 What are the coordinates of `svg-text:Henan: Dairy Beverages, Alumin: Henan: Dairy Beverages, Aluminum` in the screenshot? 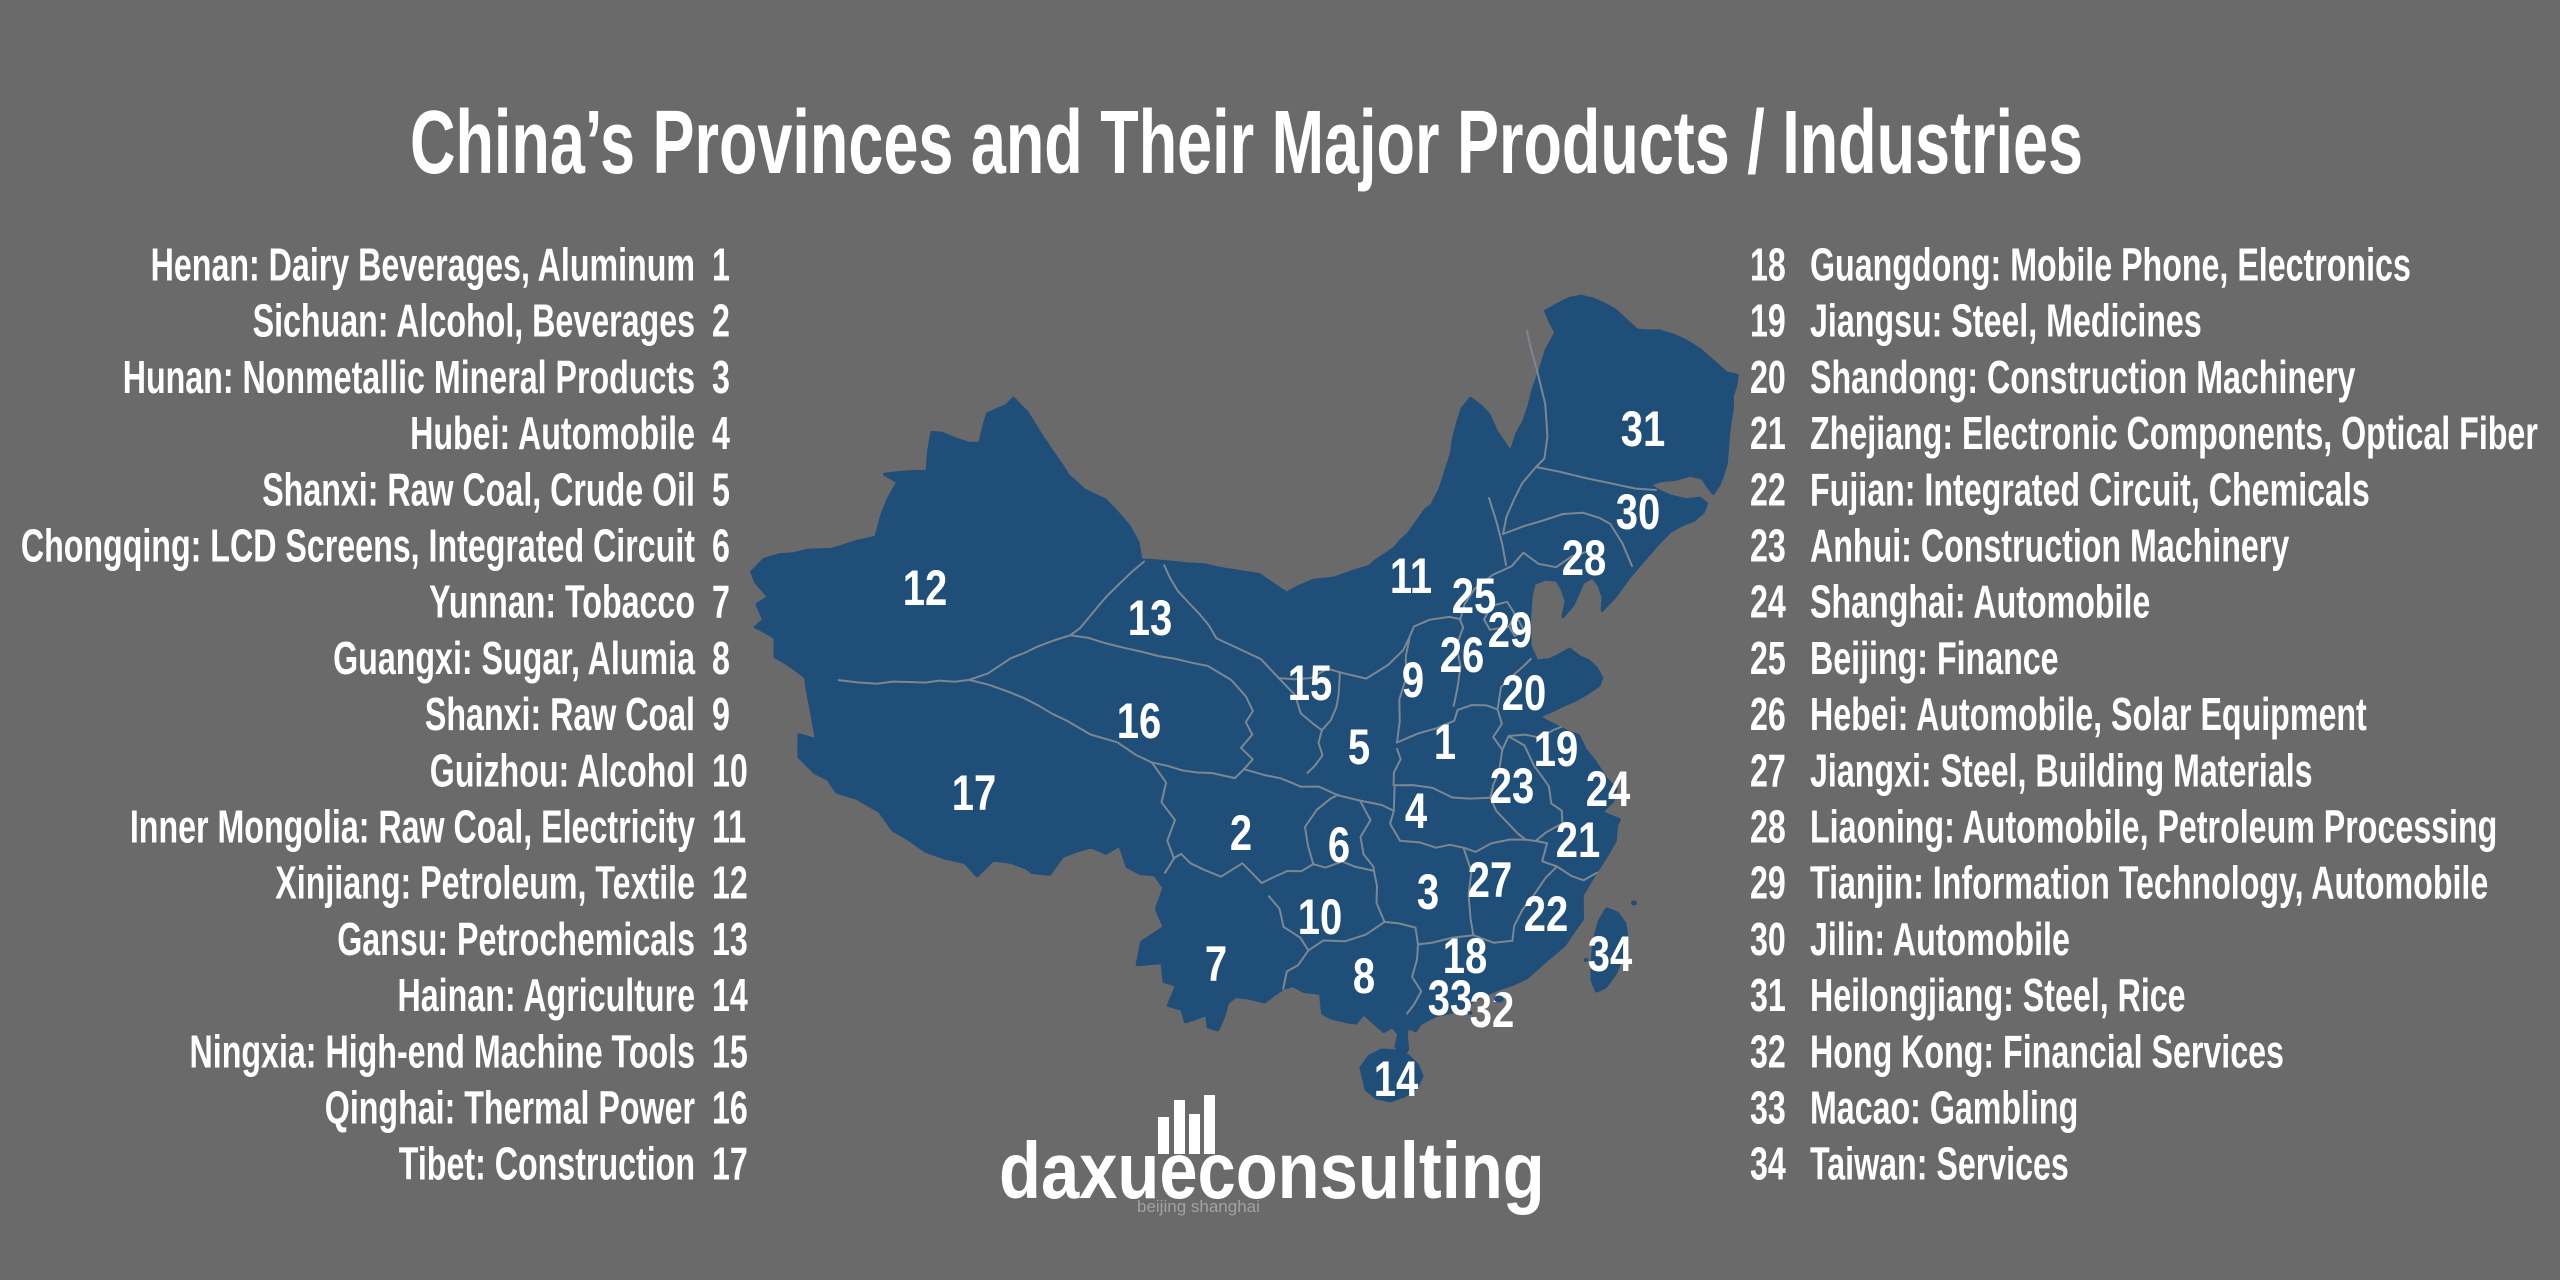 It's located at (423, 265).